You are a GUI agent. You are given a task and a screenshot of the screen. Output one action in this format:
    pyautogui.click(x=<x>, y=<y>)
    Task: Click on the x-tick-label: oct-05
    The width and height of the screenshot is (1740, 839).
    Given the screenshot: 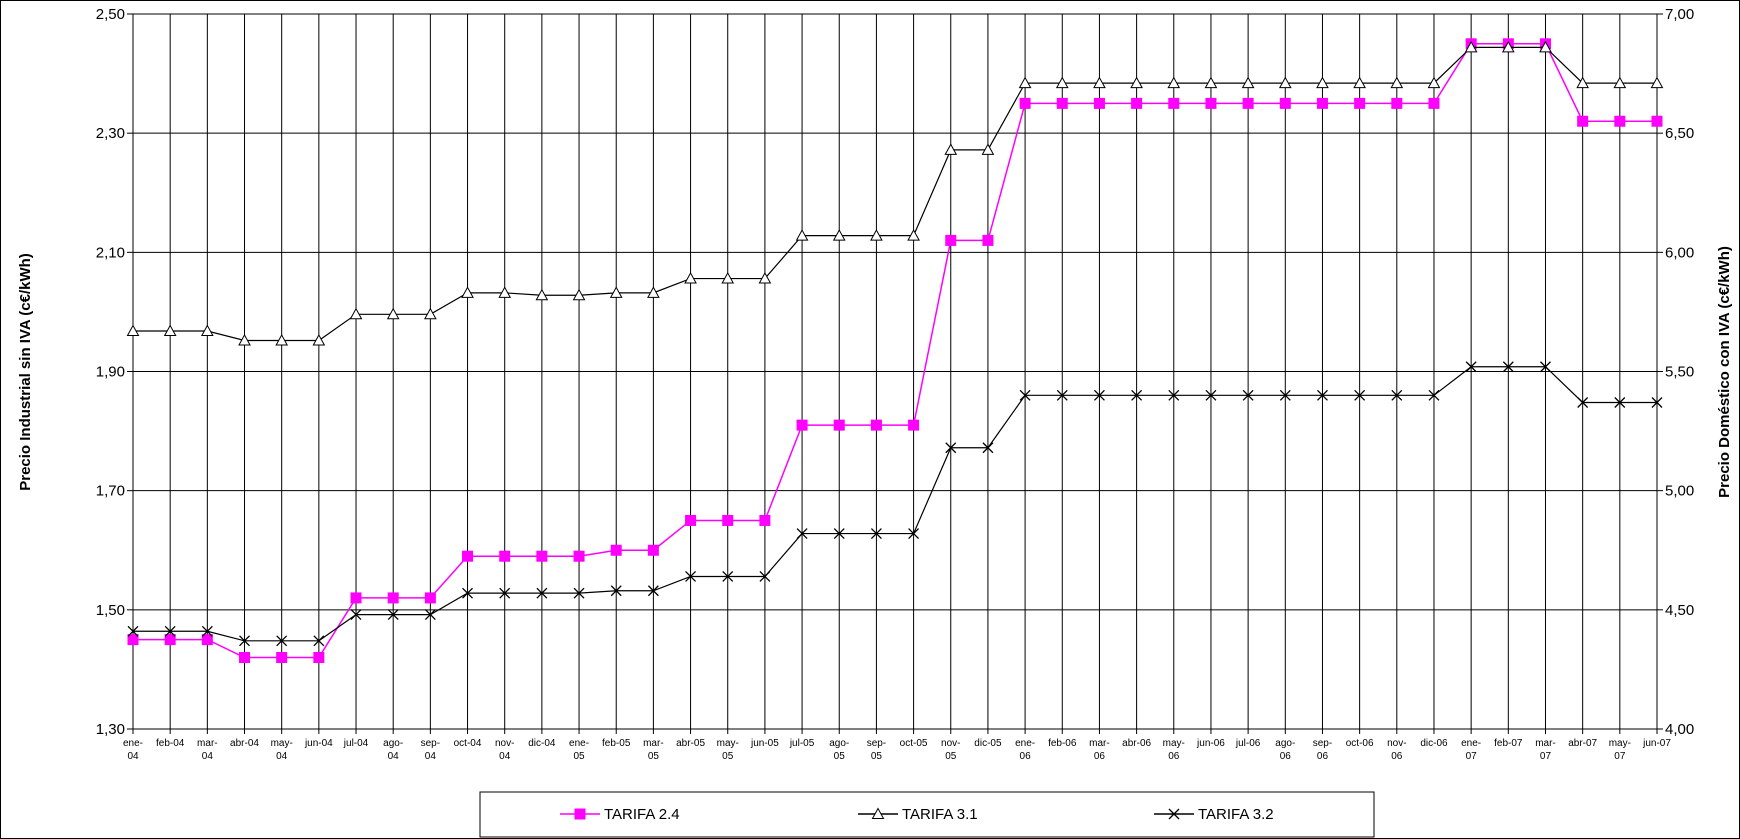 What is the action you would take?
    pyautogui.click(x=914, y=743)
    